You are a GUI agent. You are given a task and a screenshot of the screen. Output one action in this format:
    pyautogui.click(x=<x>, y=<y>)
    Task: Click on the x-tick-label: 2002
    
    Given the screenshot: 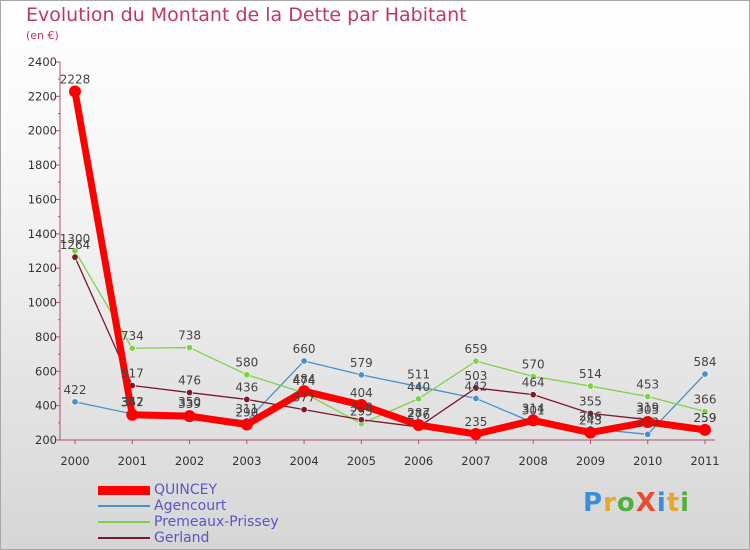 What is the action you would take?
    pyautogui.click(x=189, y=461)
    